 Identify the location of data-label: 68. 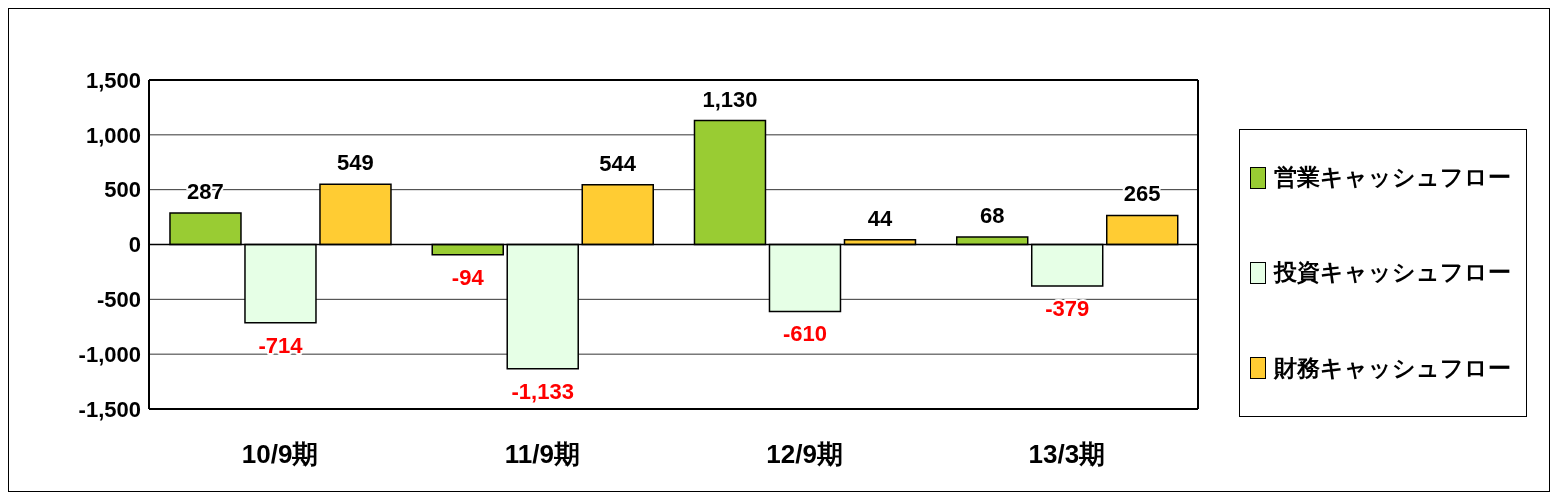
(992, 216).